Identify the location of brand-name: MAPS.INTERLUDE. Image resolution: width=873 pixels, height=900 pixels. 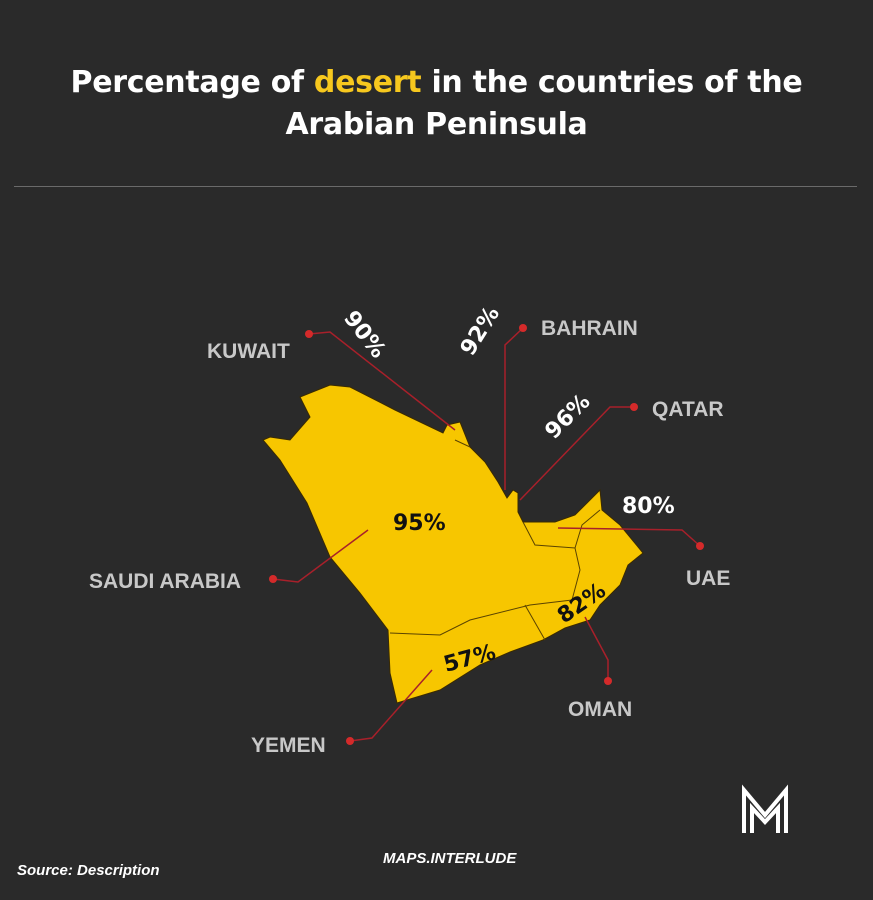
(450, 858).